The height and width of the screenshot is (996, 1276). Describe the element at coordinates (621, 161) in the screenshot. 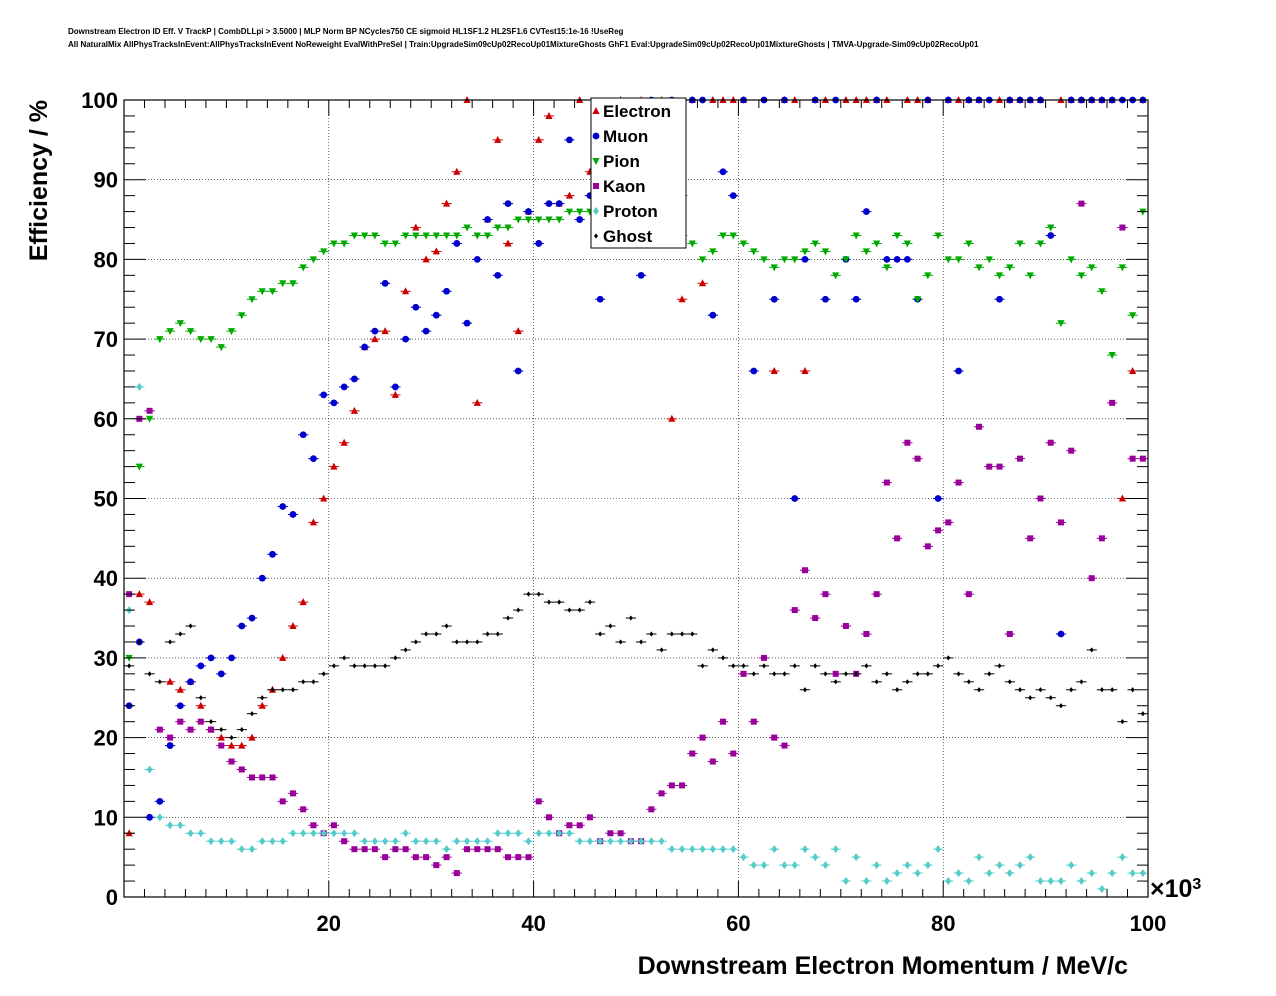

I see `legend-label: Pion` at that location.